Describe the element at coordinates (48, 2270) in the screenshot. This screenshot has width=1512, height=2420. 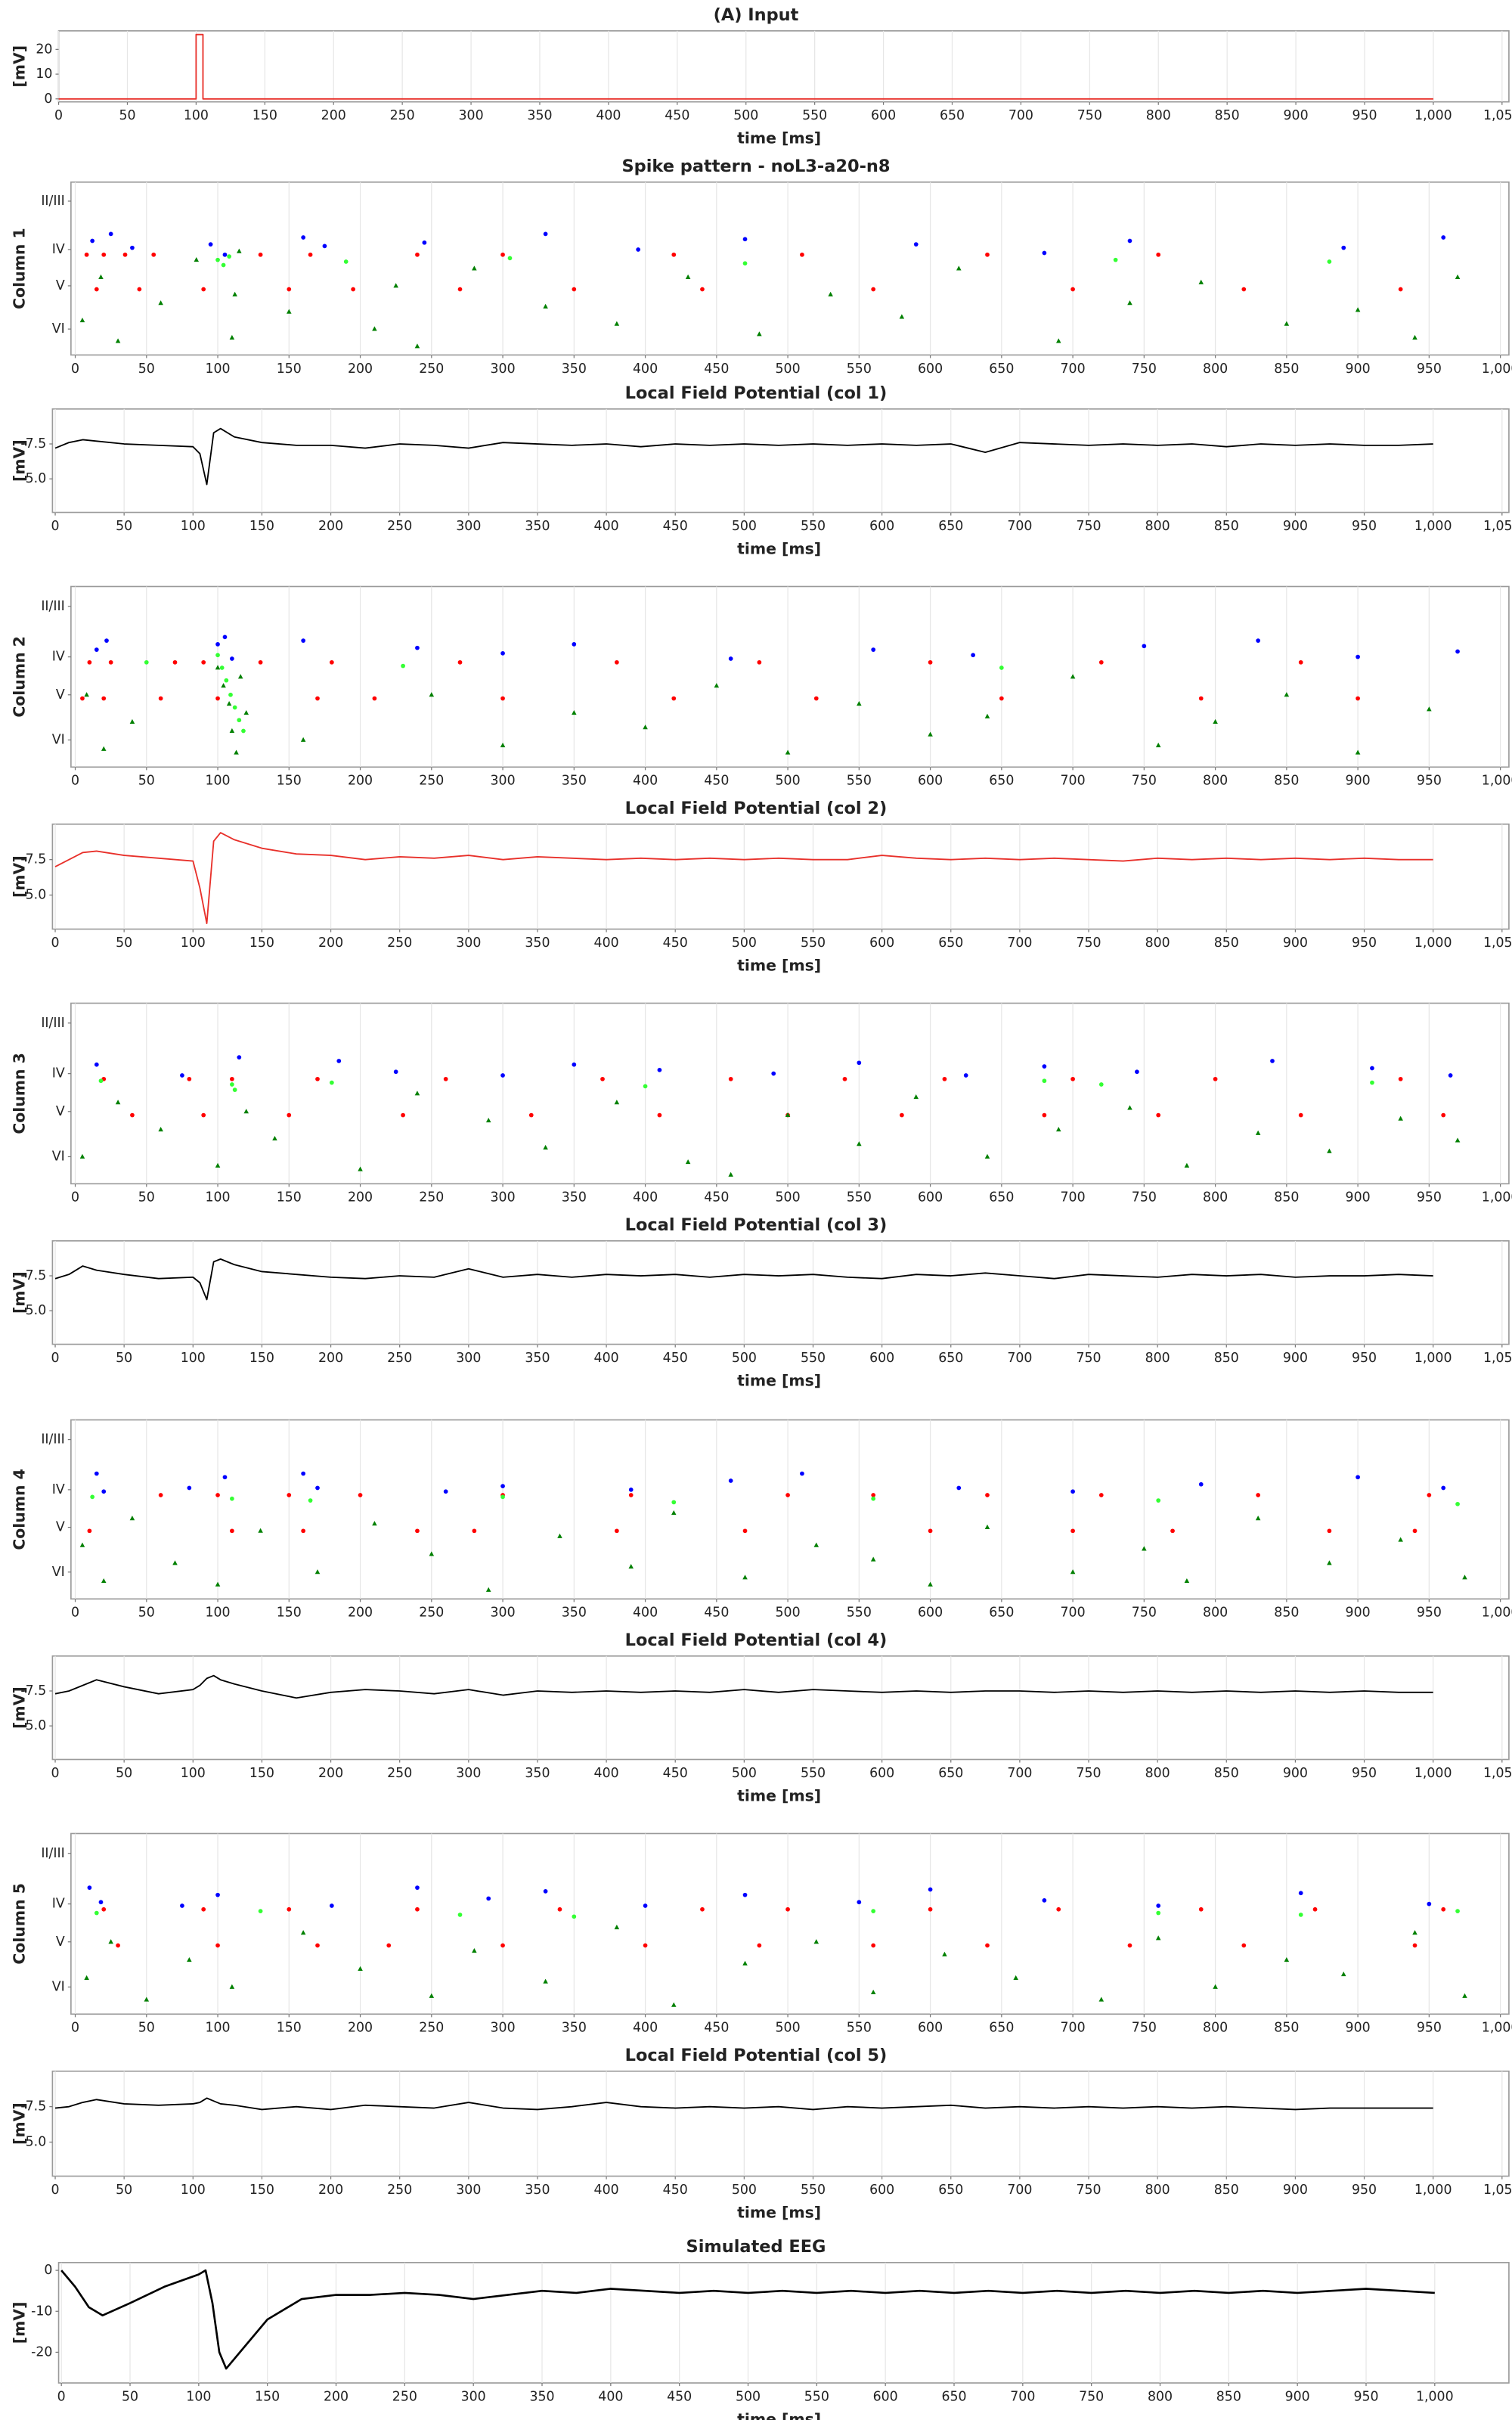
I see `y-tick-label: 0` at that location.